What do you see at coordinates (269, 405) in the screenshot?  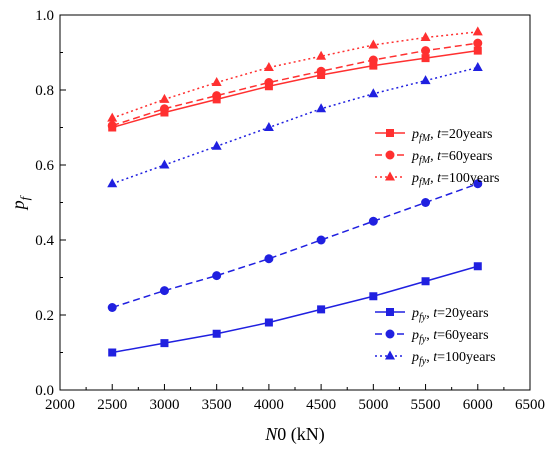 I see `x-tick-label: 4000` at bounding box center [269, 405].